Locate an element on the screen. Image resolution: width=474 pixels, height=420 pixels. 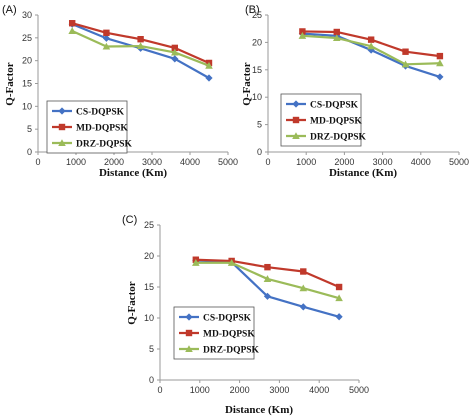
series-cs-dqpsk is located at coordinates (140, 51).